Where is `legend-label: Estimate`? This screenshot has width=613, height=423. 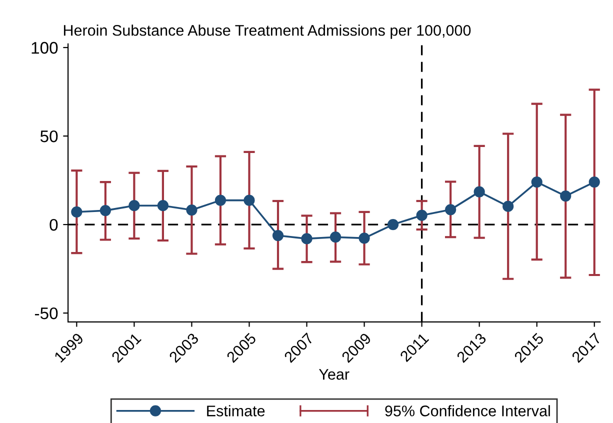 legend-label: Estimate is located at coordinates (236, 410).